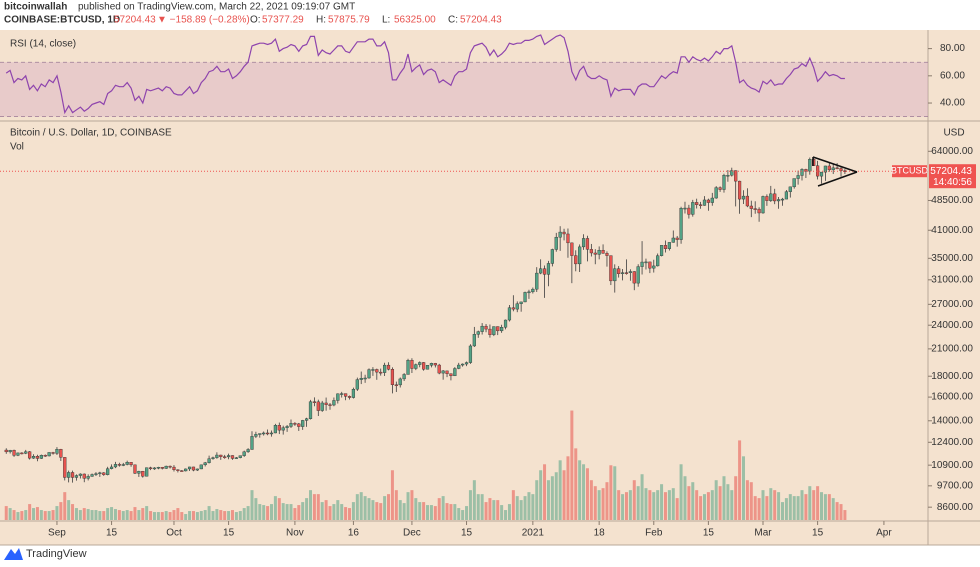 The height and width of the screenshot is (567, 980). Describe the element at coordinates (952, 465) in the screenshot. I see `y-tick-label: 10900.00` at that location.